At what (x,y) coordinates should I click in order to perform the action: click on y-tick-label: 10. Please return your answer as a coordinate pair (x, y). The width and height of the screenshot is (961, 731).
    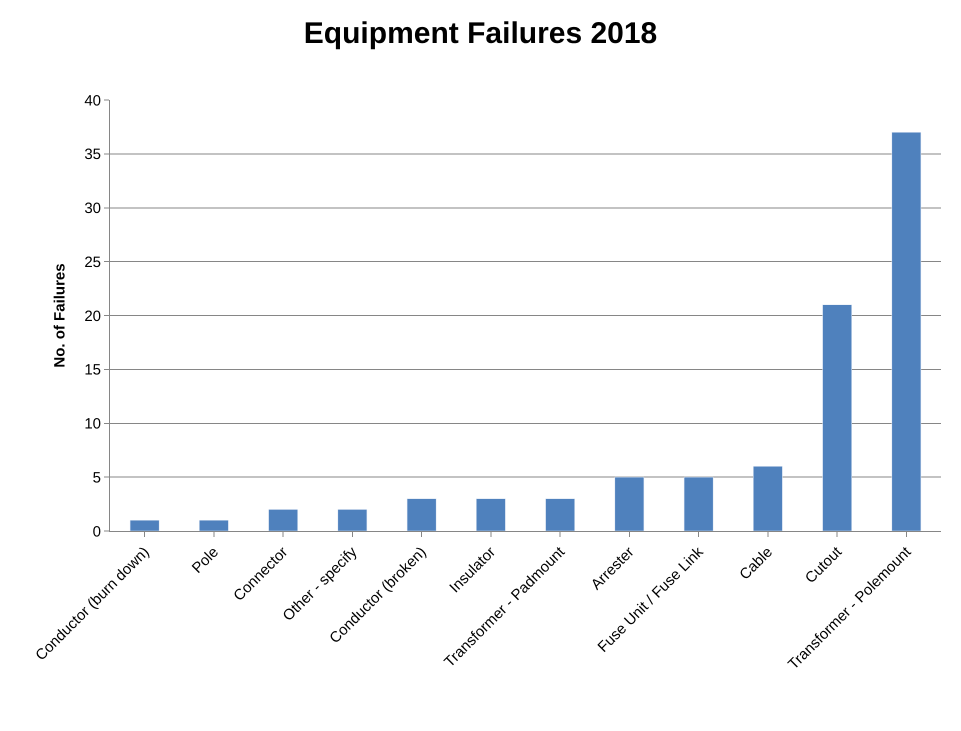
    Looking at the image, I should click on (92, 424).